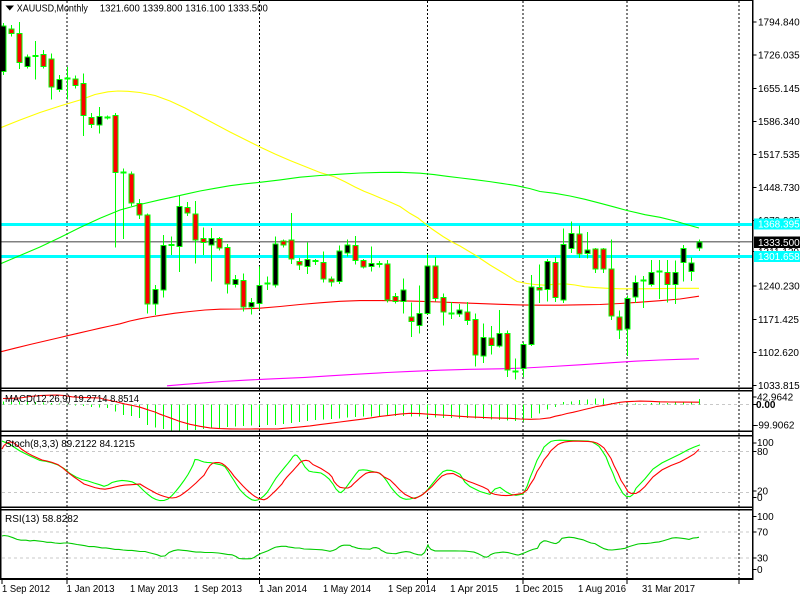 The image size is (800, 600). Describe the element at coordinates (779, 155) in the screenshot. I see `svg-text: 1517.535` at that location.